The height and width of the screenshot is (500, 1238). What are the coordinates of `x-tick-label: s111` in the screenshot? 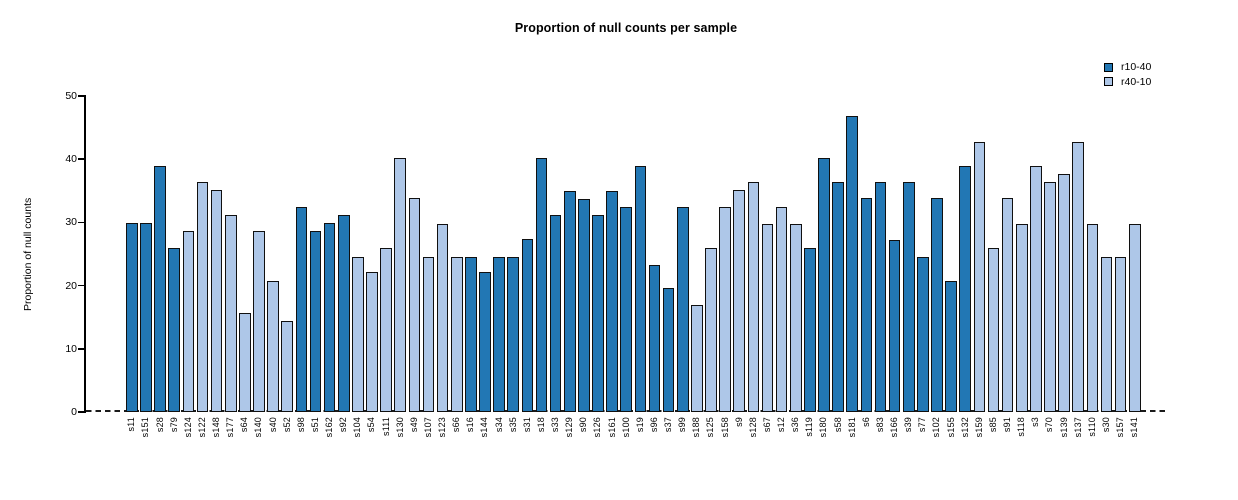 It's located at (385, 426).